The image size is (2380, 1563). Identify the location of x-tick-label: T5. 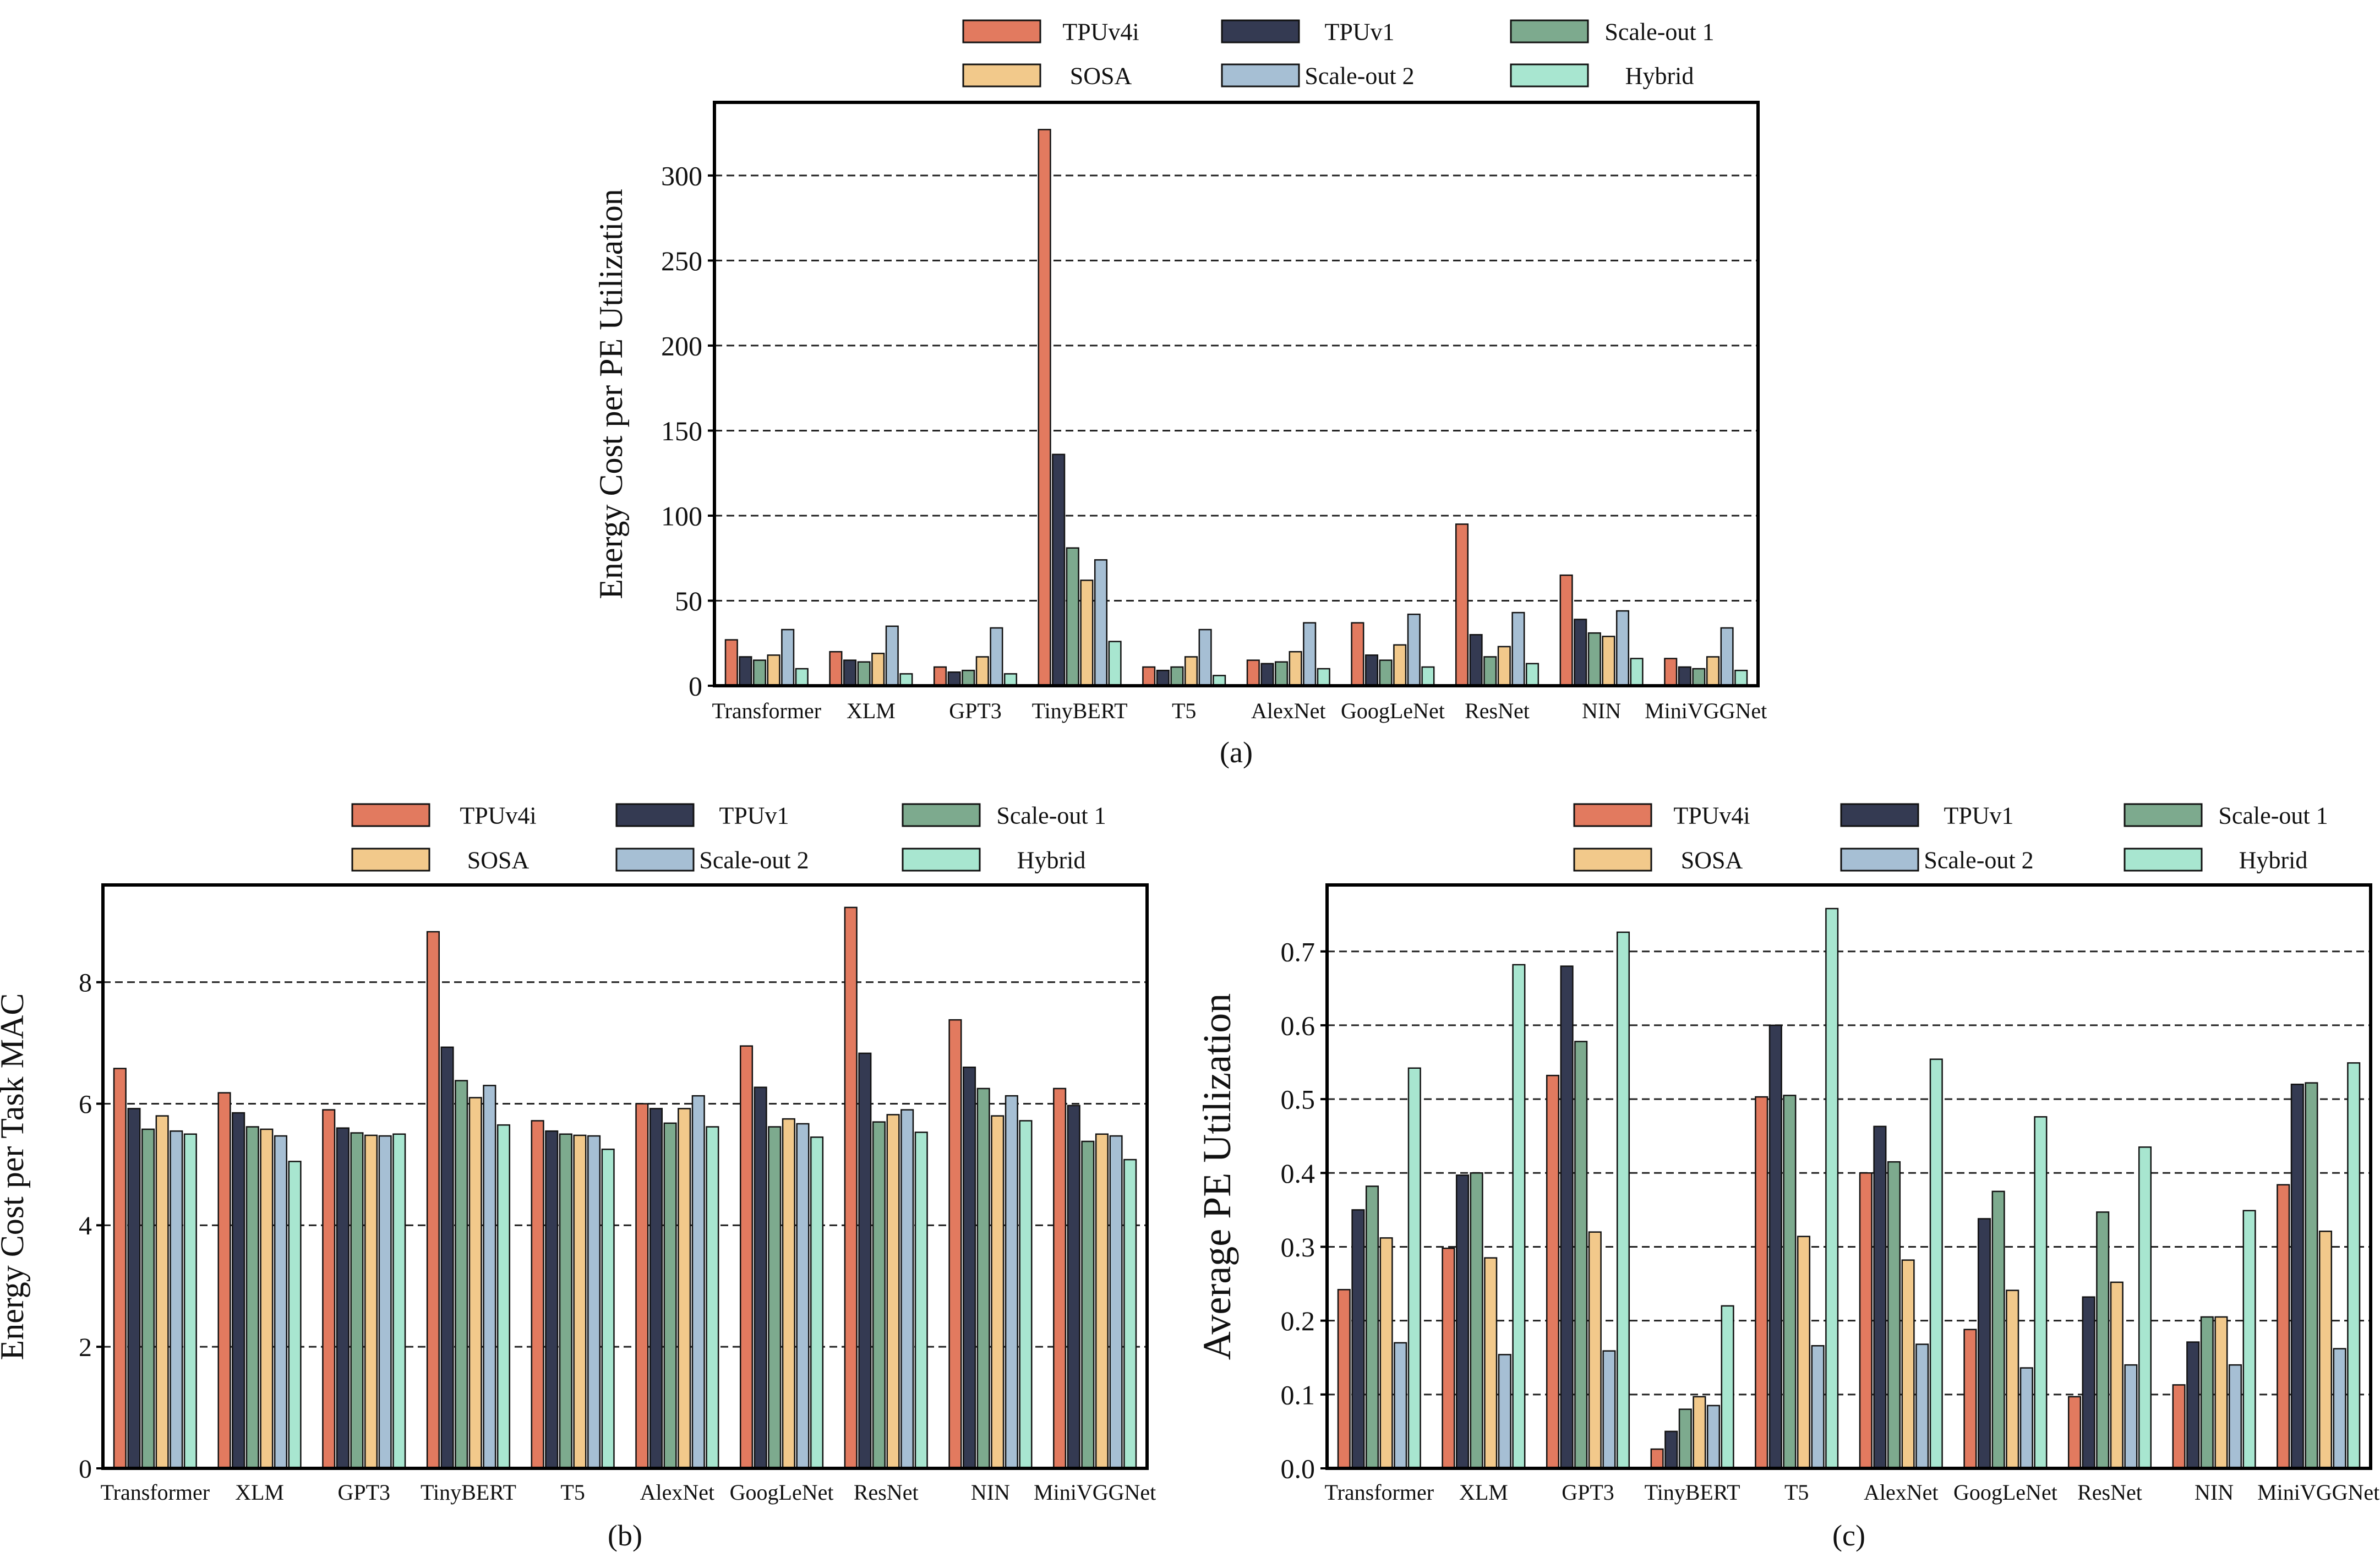
(1796, 1492).